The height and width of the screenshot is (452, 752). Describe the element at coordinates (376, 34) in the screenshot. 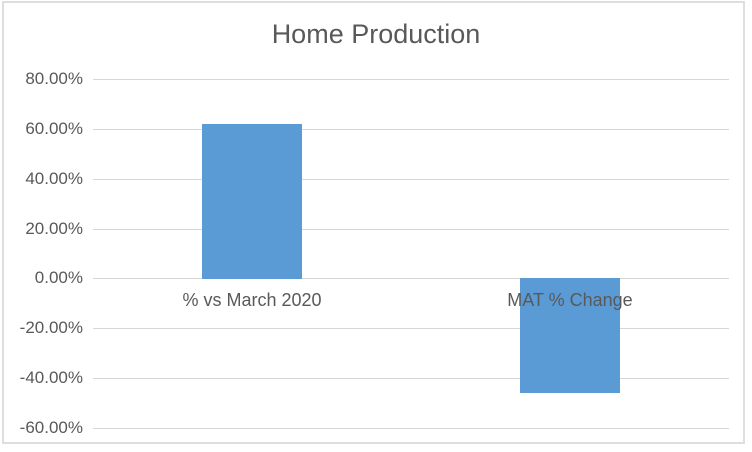

I see `chart-title: Home Production` at that location.